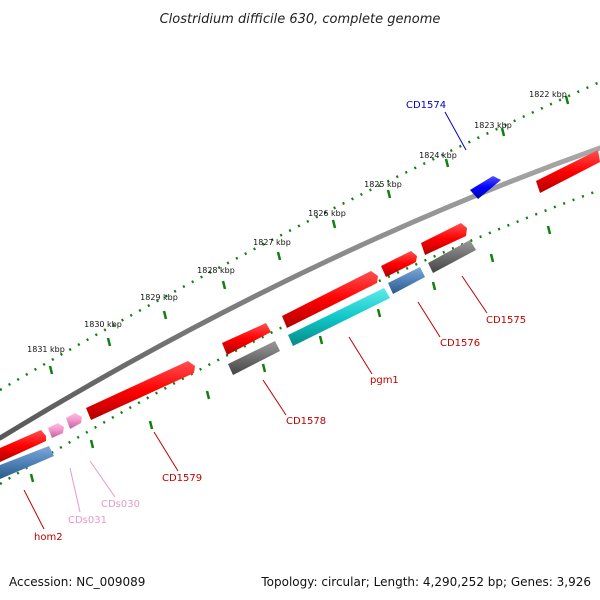 Image resolution: width=600 pixels, height=600 pixels. What do you see at coordinates (77, 582) in the screenshot?
I see `accession-text: Accession: NC_009089` at bounding box center [77, 582].